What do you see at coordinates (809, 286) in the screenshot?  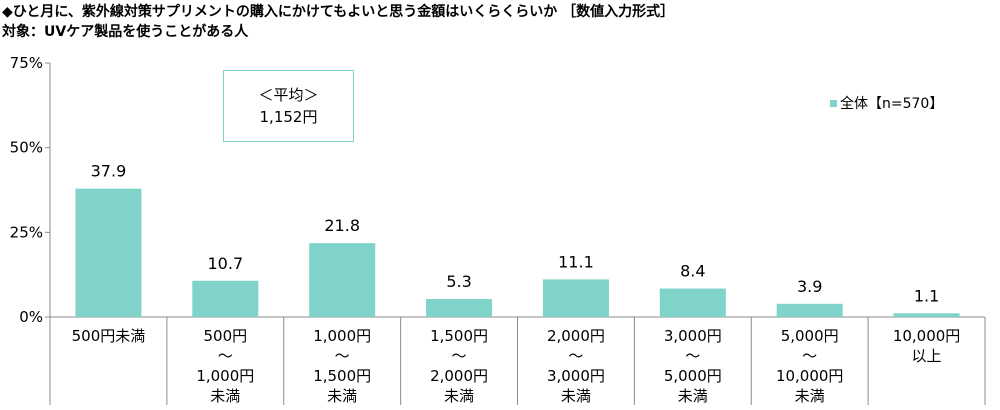 I see `data-label: 3.9` at bounding box center [809, 286].